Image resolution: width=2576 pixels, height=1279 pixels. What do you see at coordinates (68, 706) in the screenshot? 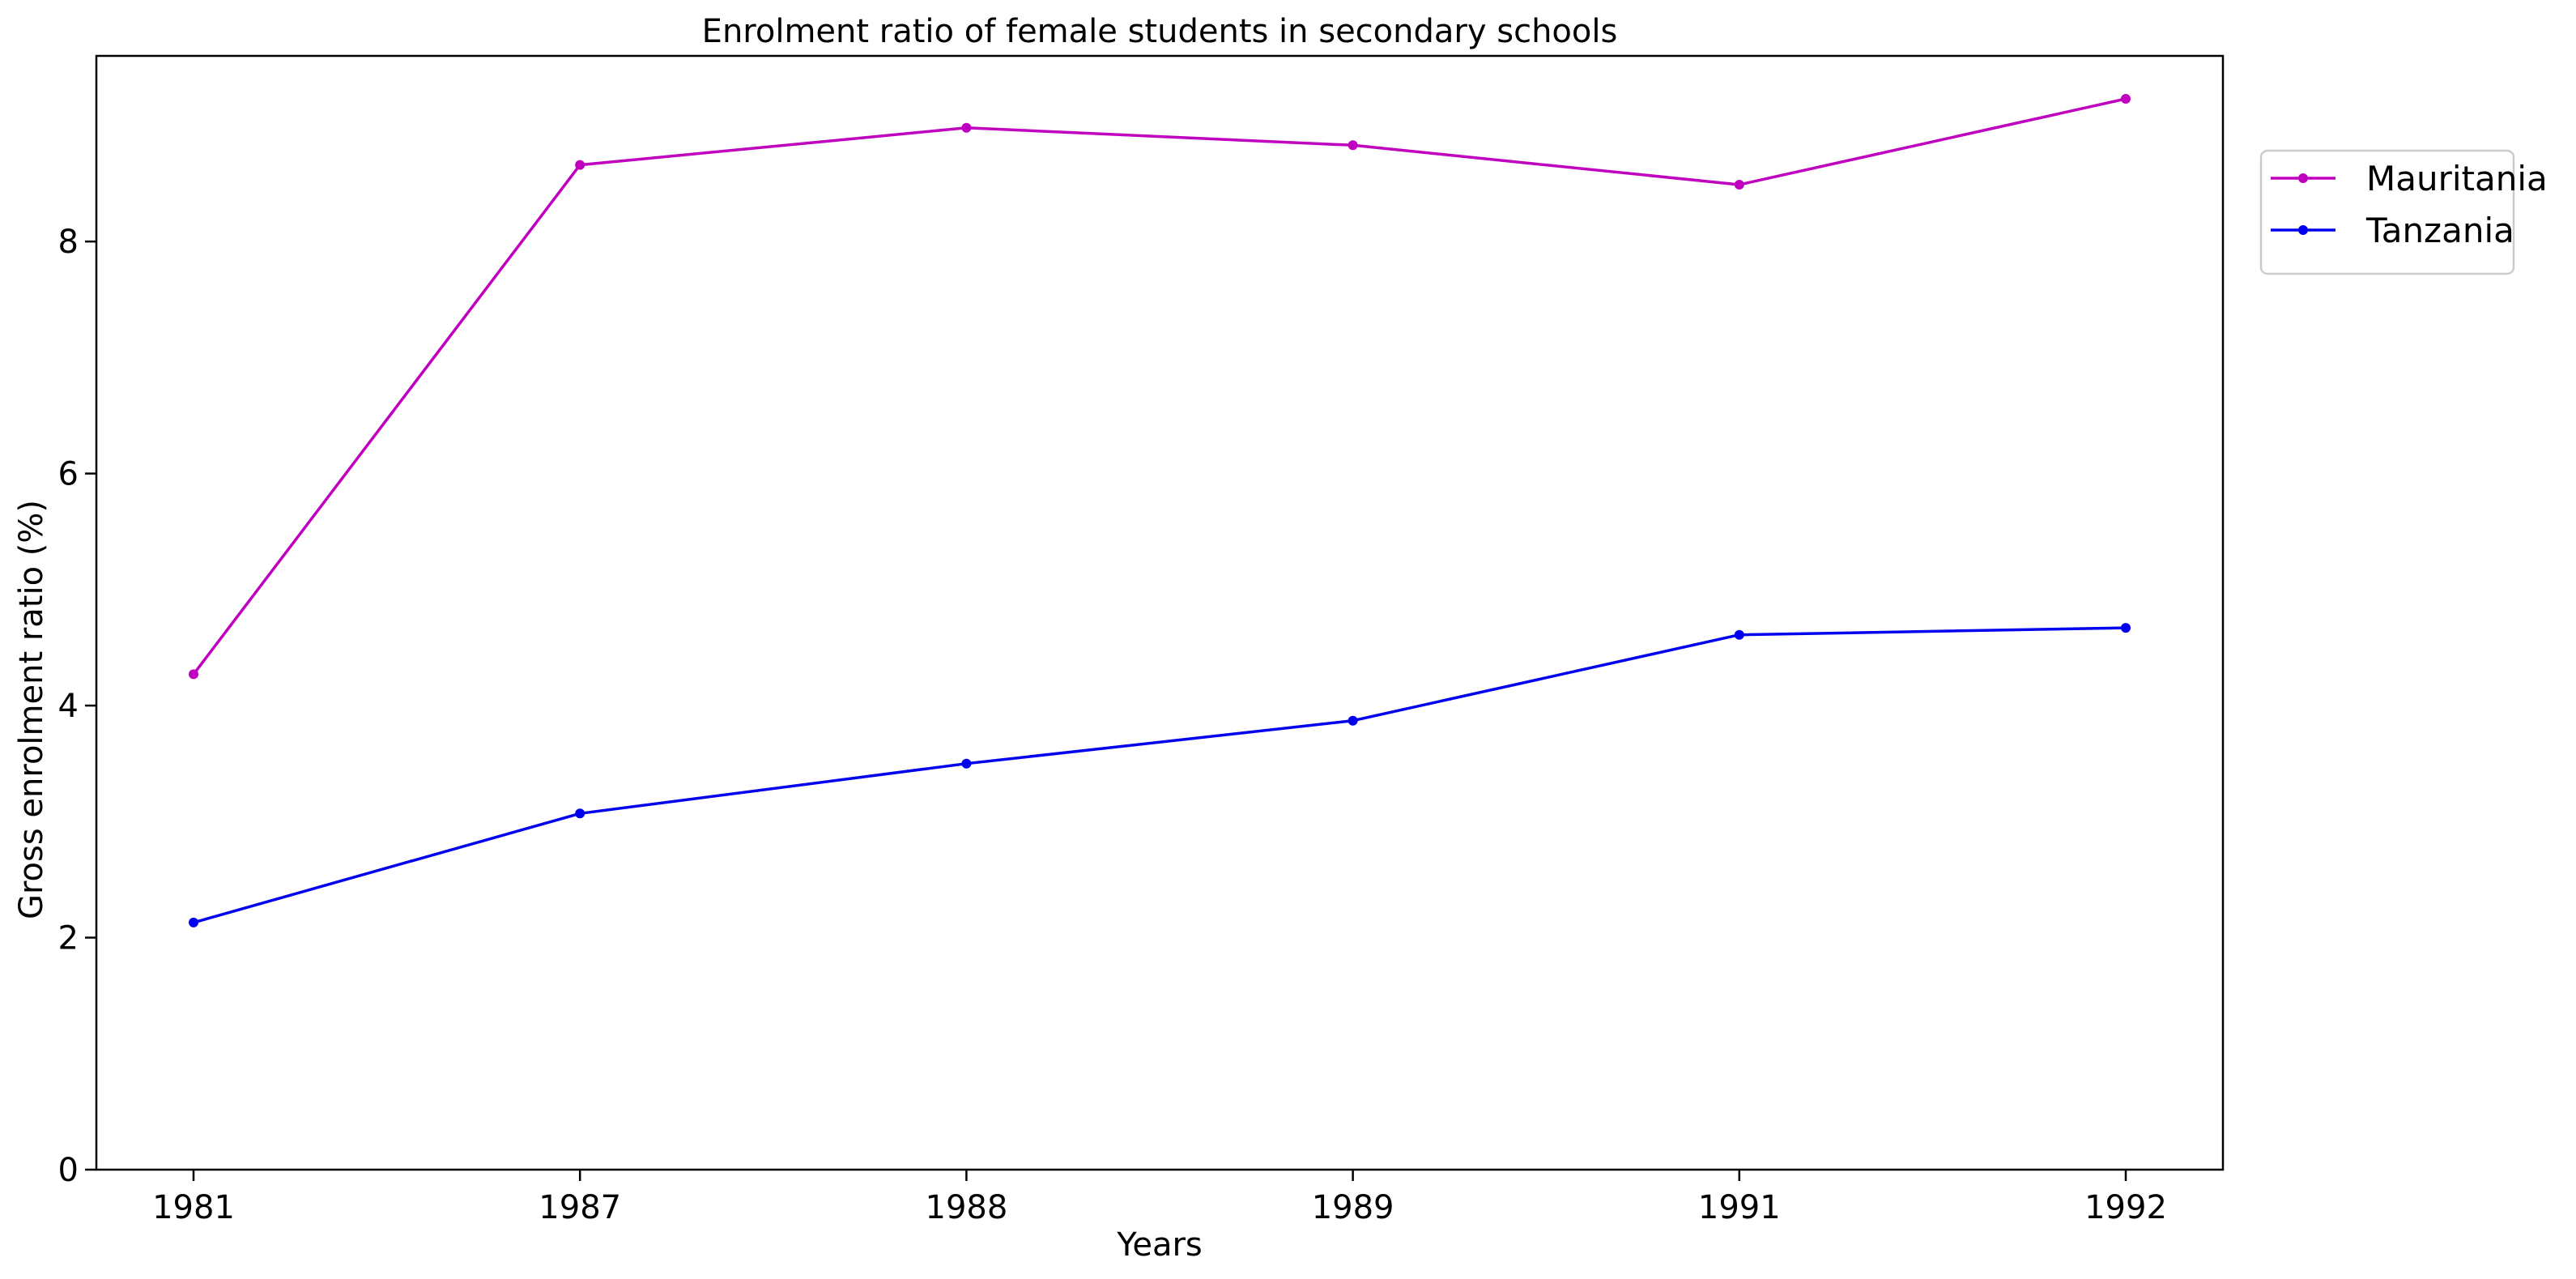
I see `y-tick-label: 4` at bounding box center [68, 706].